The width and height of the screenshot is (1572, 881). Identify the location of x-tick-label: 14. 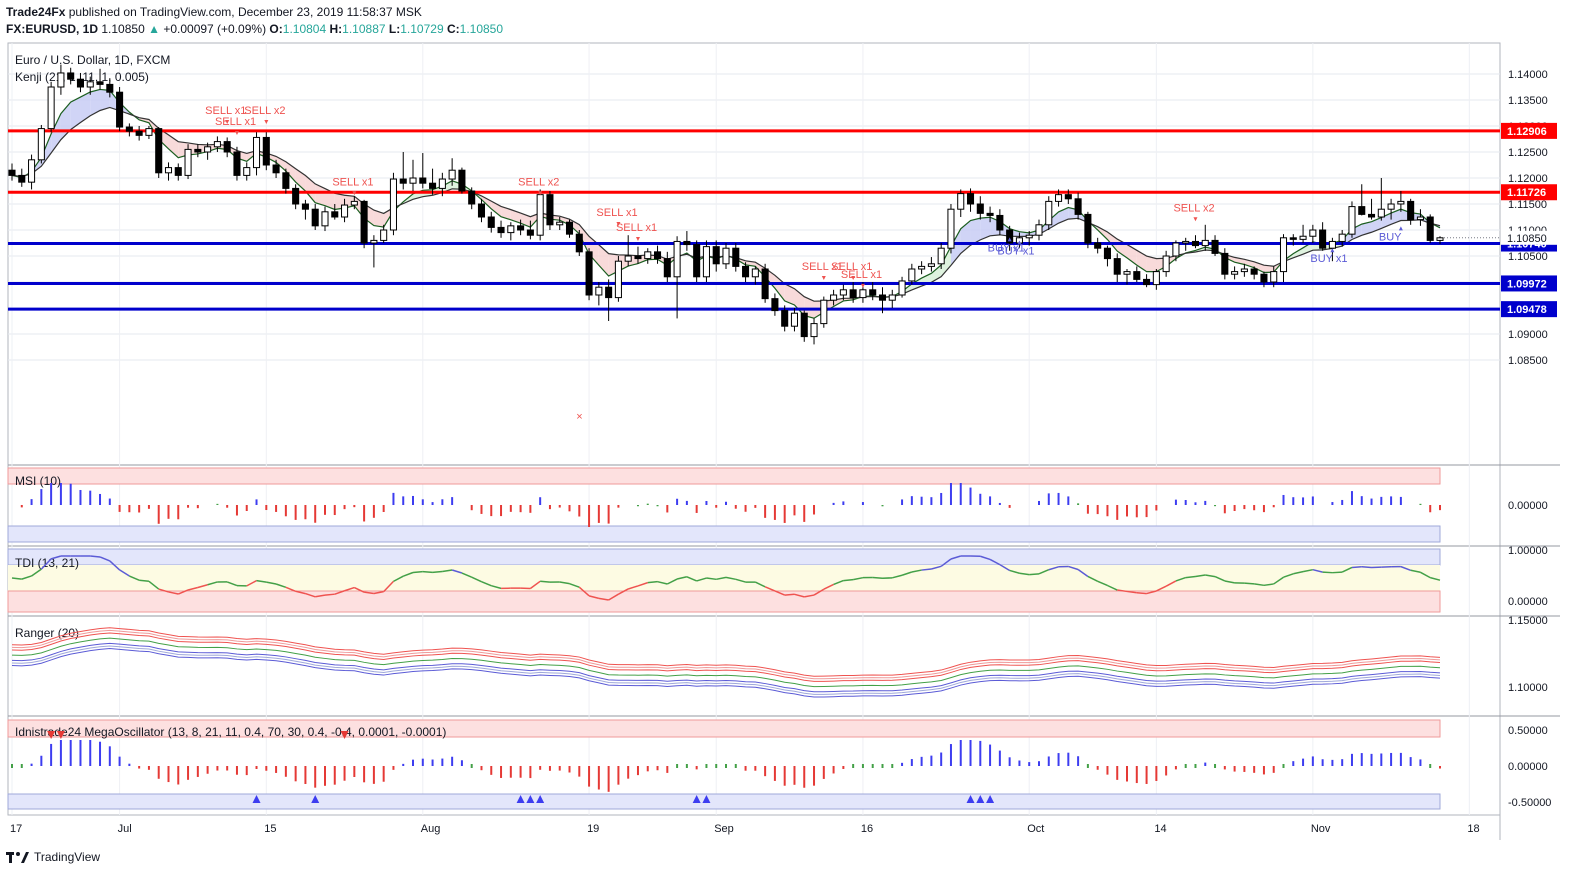
(1160, 829).